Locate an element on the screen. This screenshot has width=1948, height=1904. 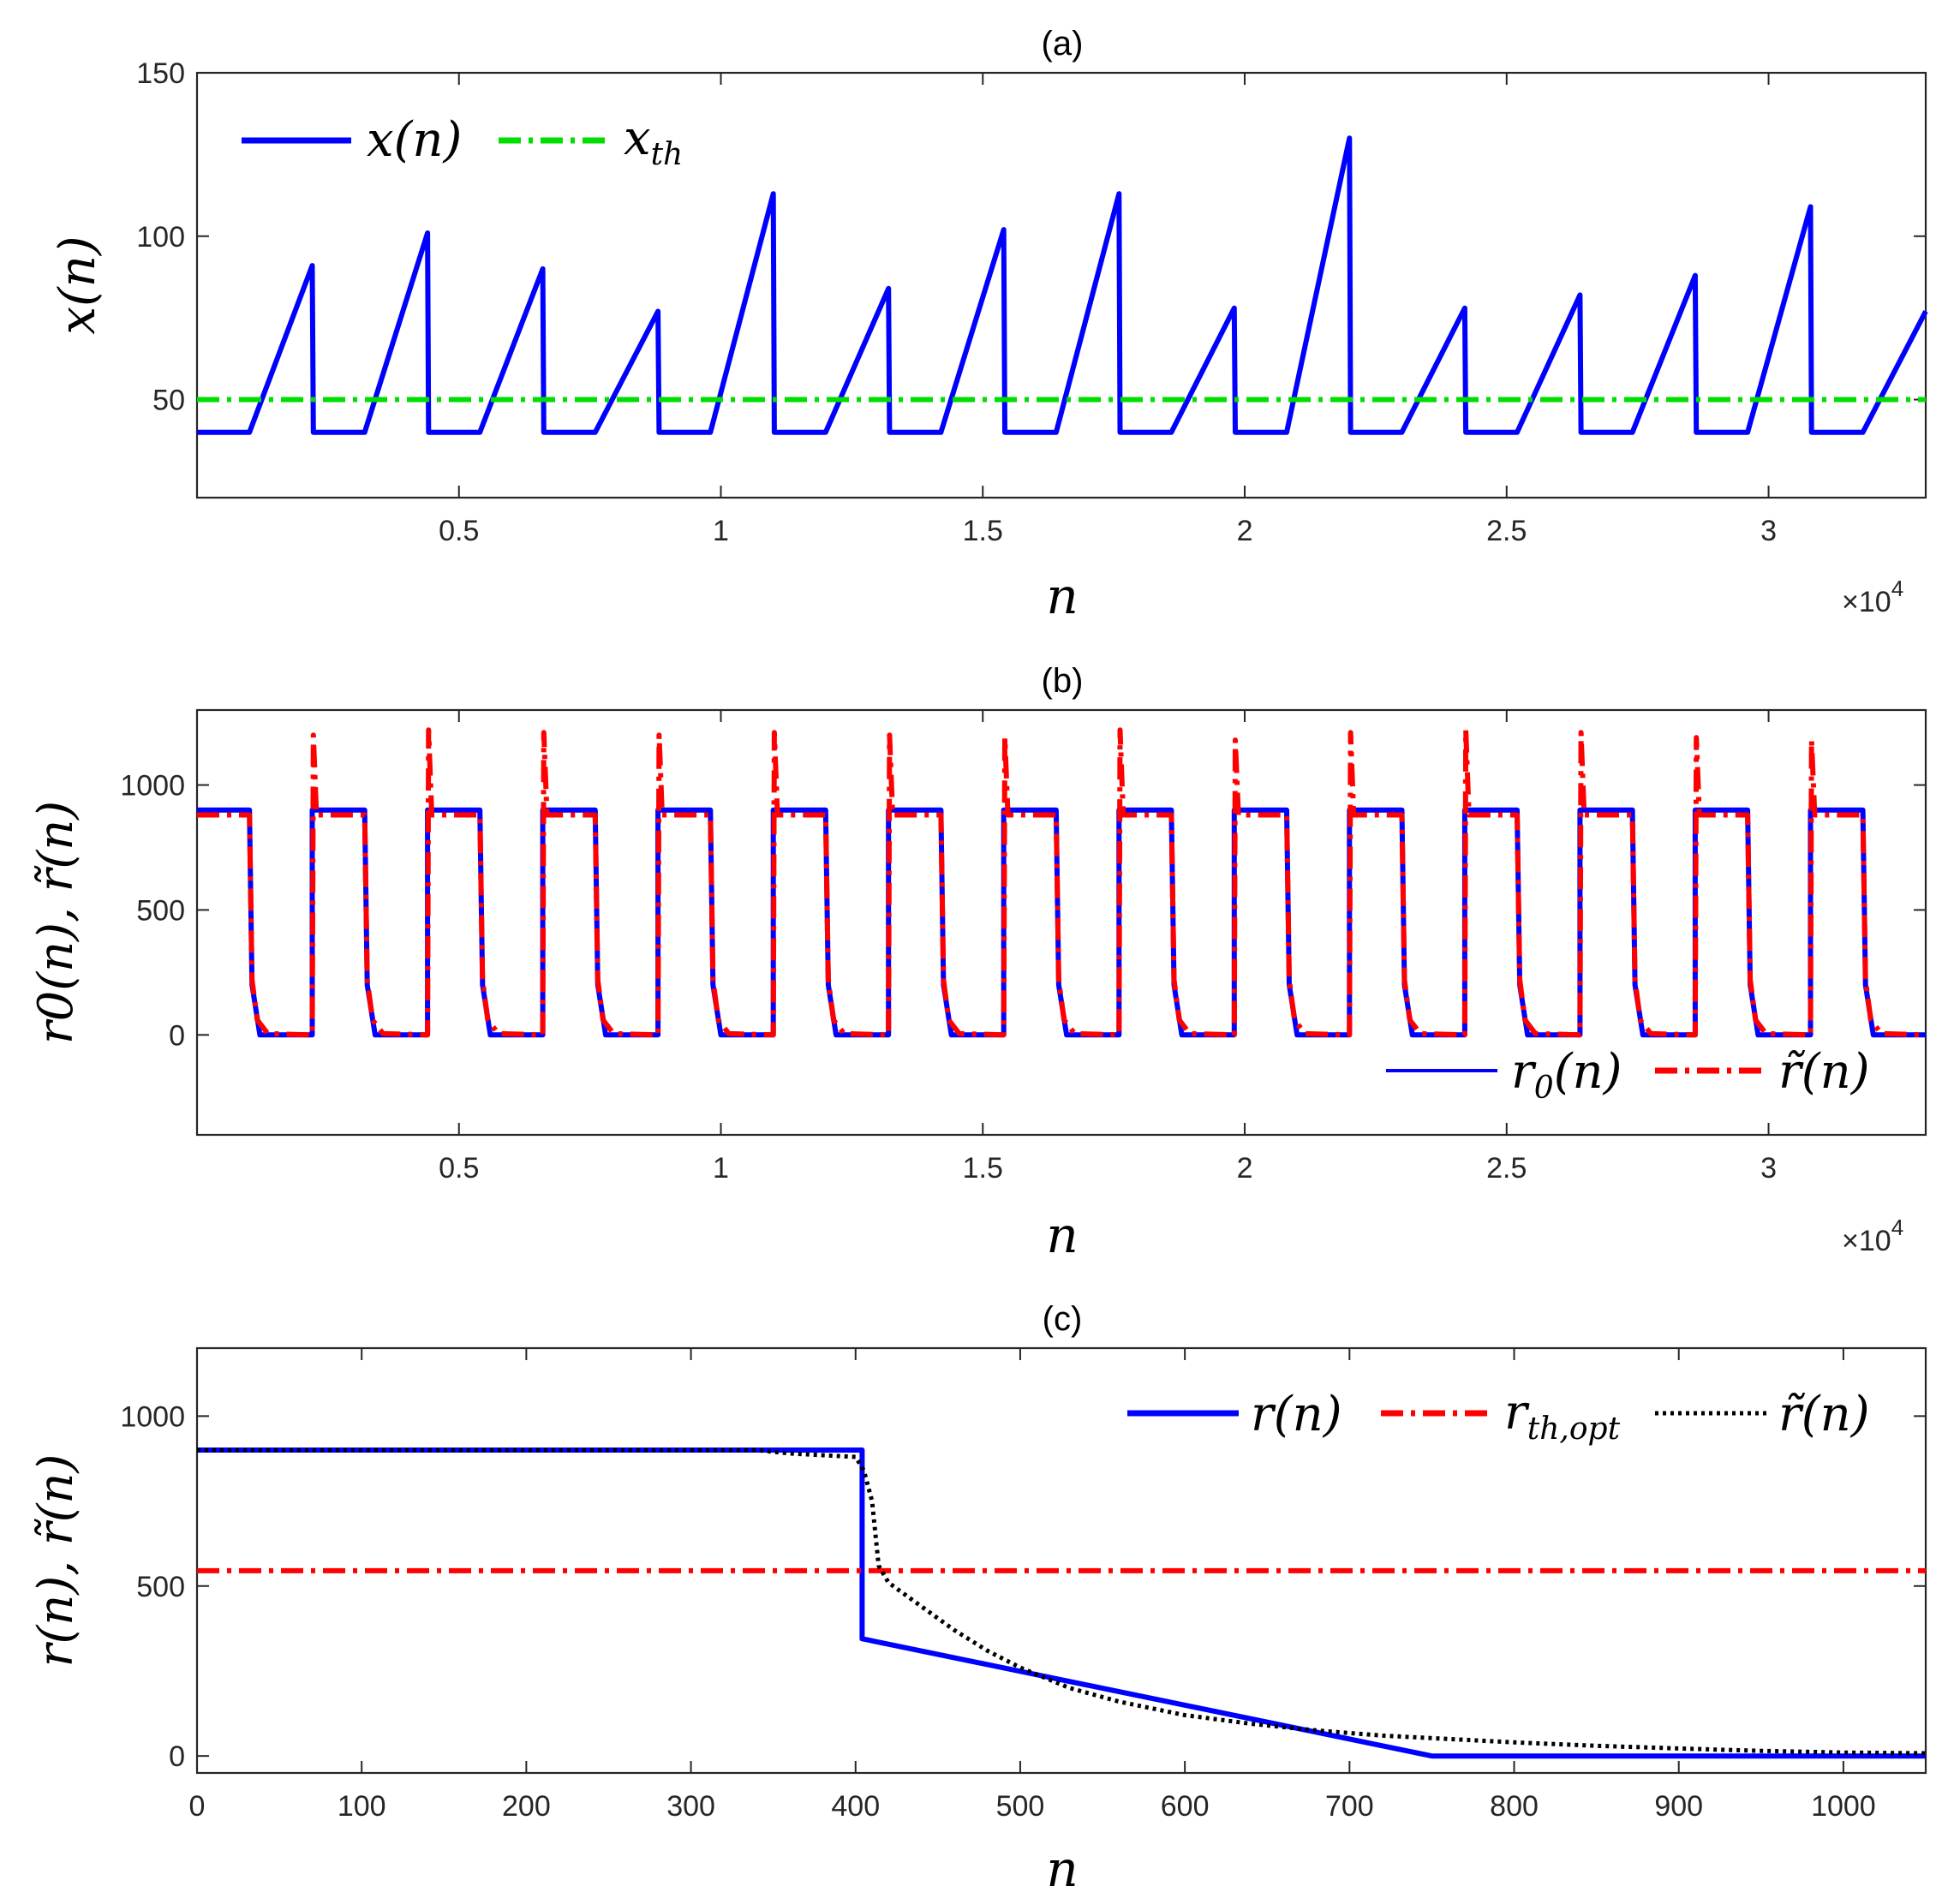
x-tick-label: 1000 is located at coordinates (1844, 1807).